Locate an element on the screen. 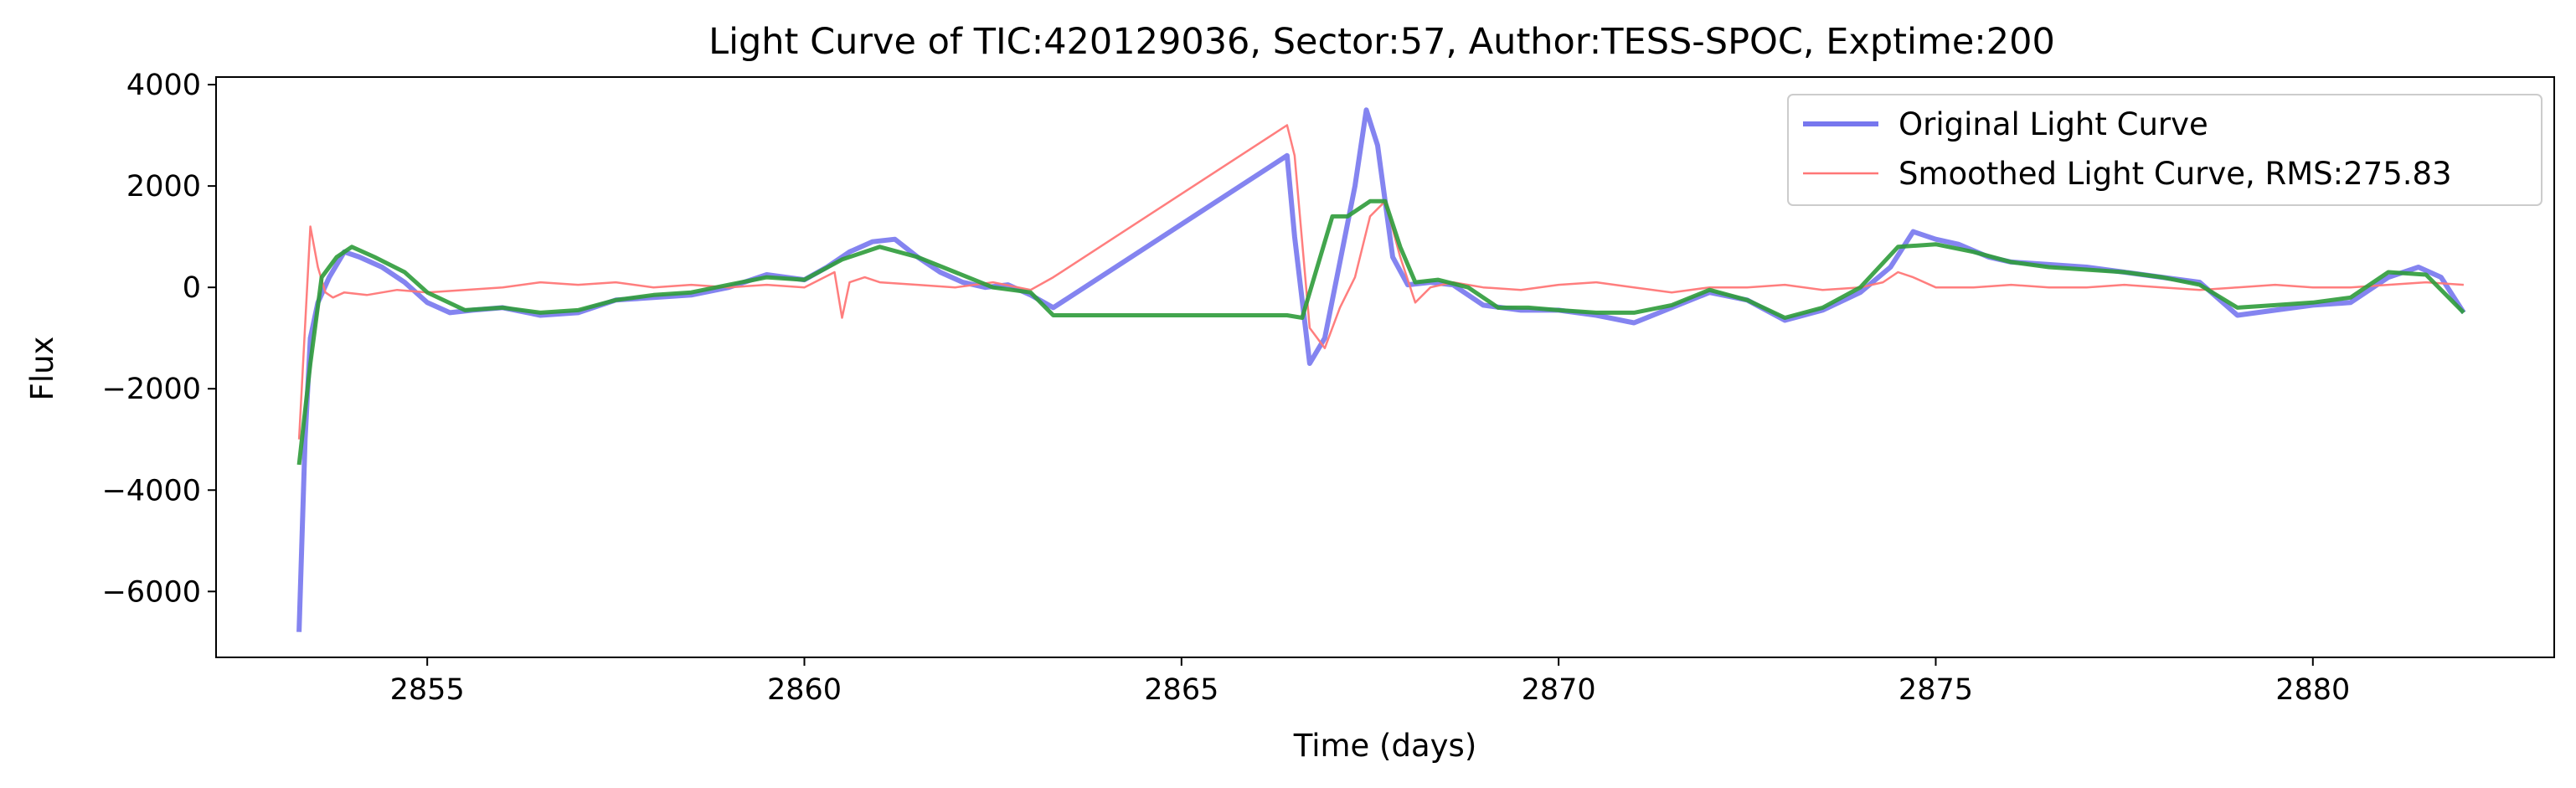  y-tick-label: 2000 is located at coordinates (163, 186).